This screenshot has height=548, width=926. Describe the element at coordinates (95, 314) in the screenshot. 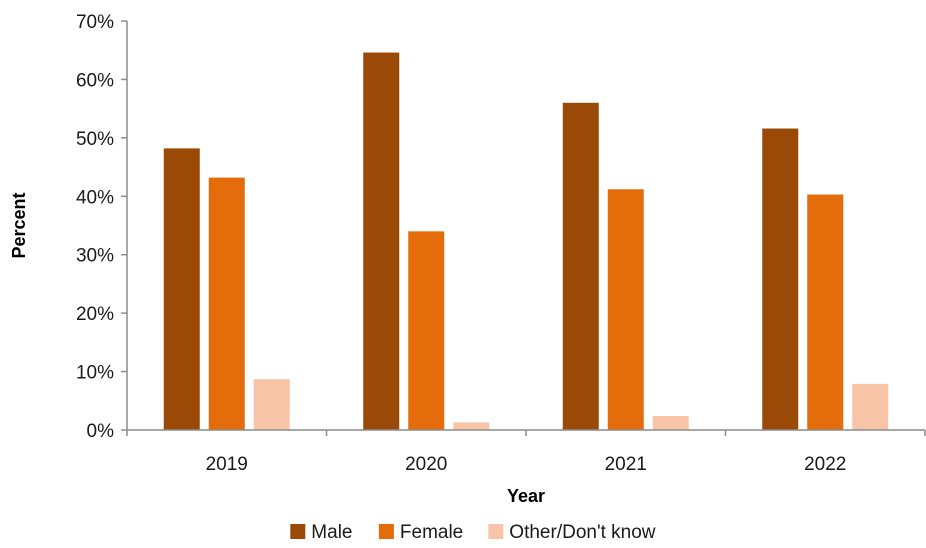

I see `y-tick-label: 20%` at that location.